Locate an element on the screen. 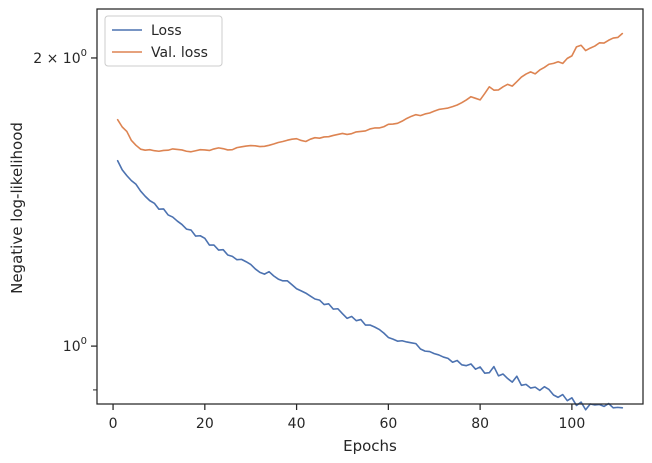  y-tick-label-1: 2 × 100 is located at coordinates (60, 57).